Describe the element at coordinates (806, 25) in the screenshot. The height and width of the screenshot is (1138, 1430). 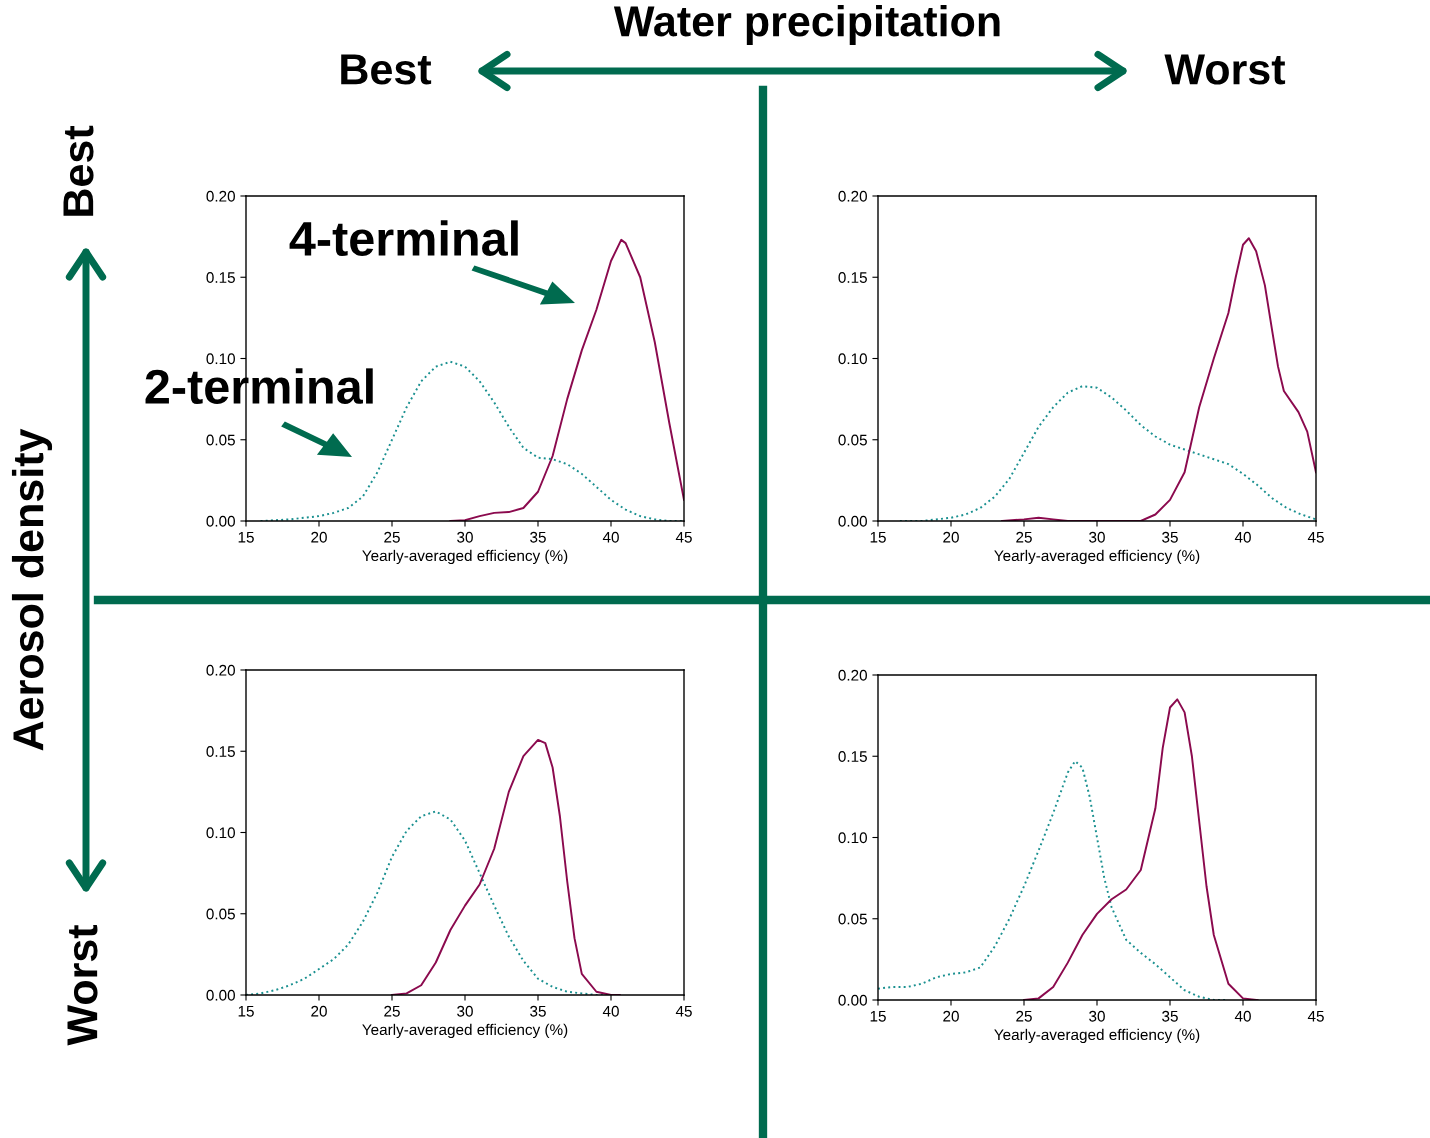
I see `text: Water precipitation` at that location.